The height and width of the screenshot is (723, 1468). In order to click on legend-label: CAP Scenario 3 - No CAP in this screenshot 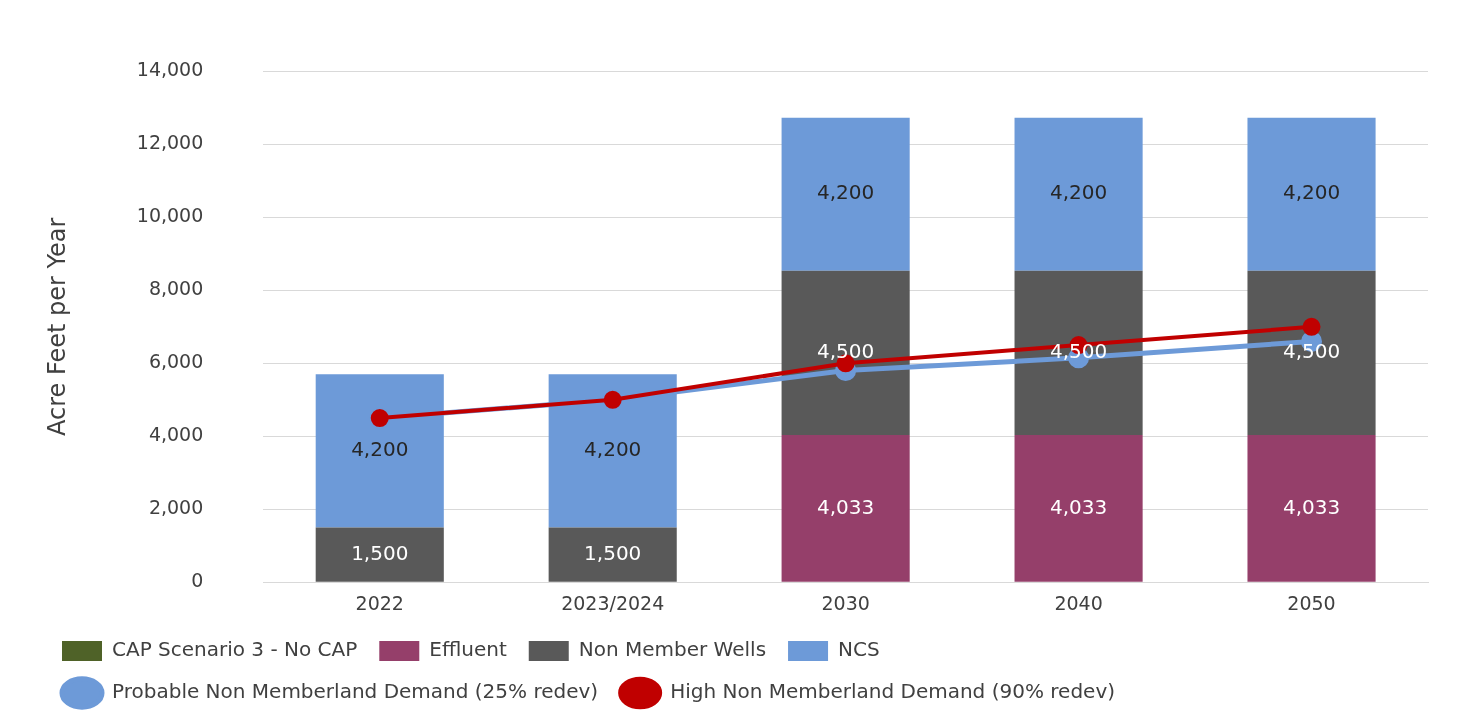, I will do `click(235, 649)`.